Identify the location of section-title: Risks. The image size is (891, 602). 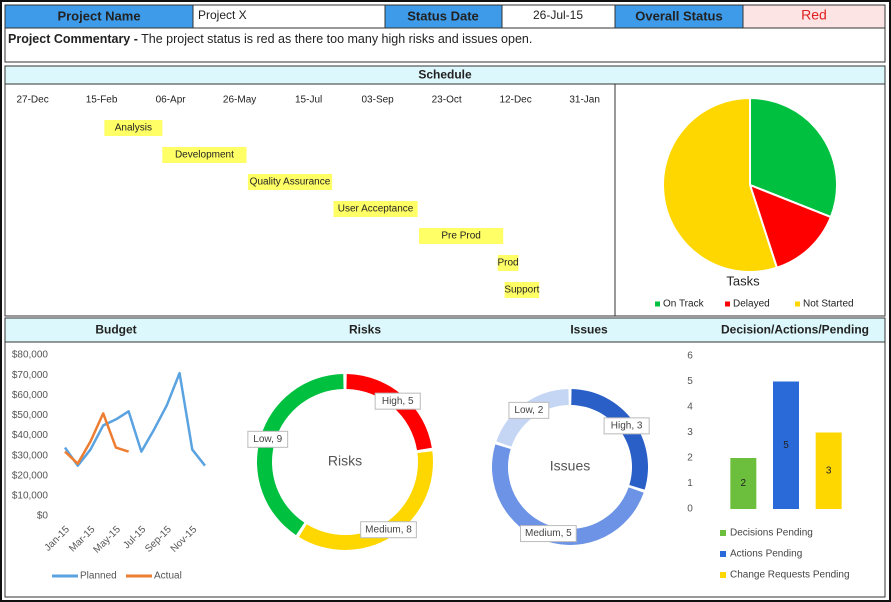
(365, 330).